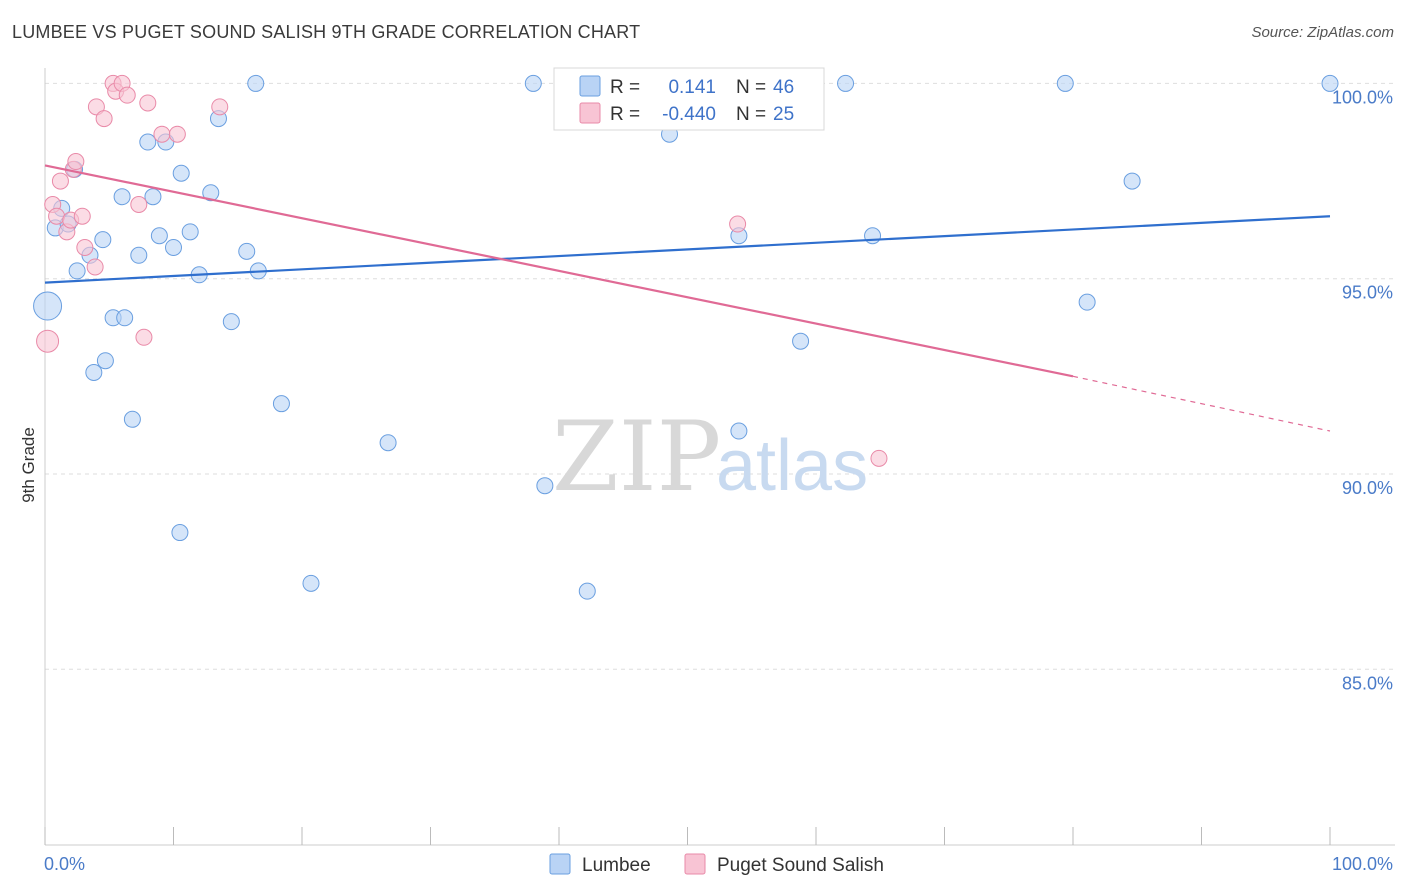  Describe the element at coordinates (1367, 683) in the screenshot. I see `y-tick-label-0: 85.0%` at that location.